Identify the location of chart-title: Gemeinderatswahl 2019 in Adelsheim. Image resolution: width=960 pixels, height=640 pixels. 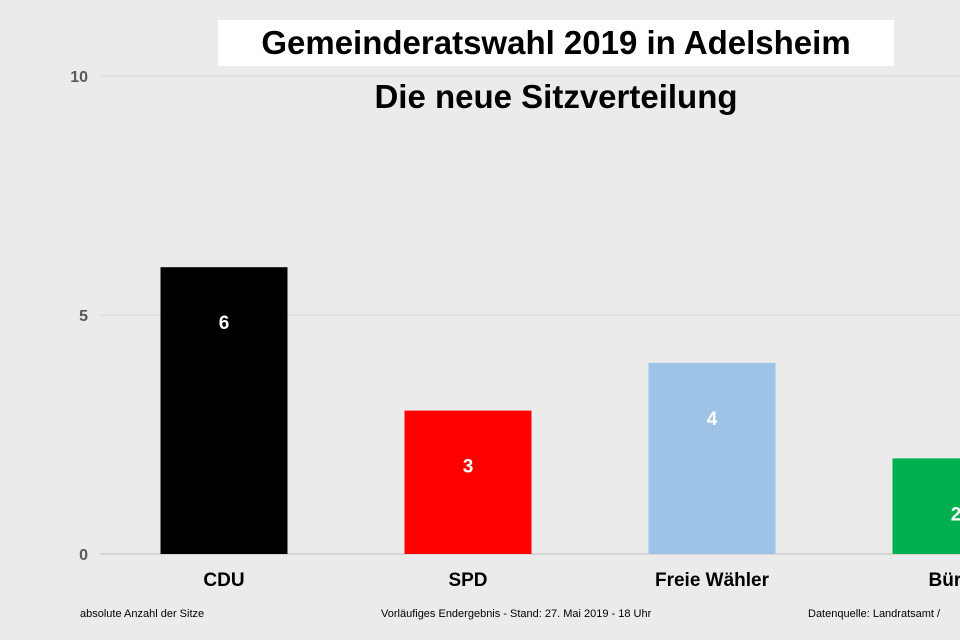
(556, 42).